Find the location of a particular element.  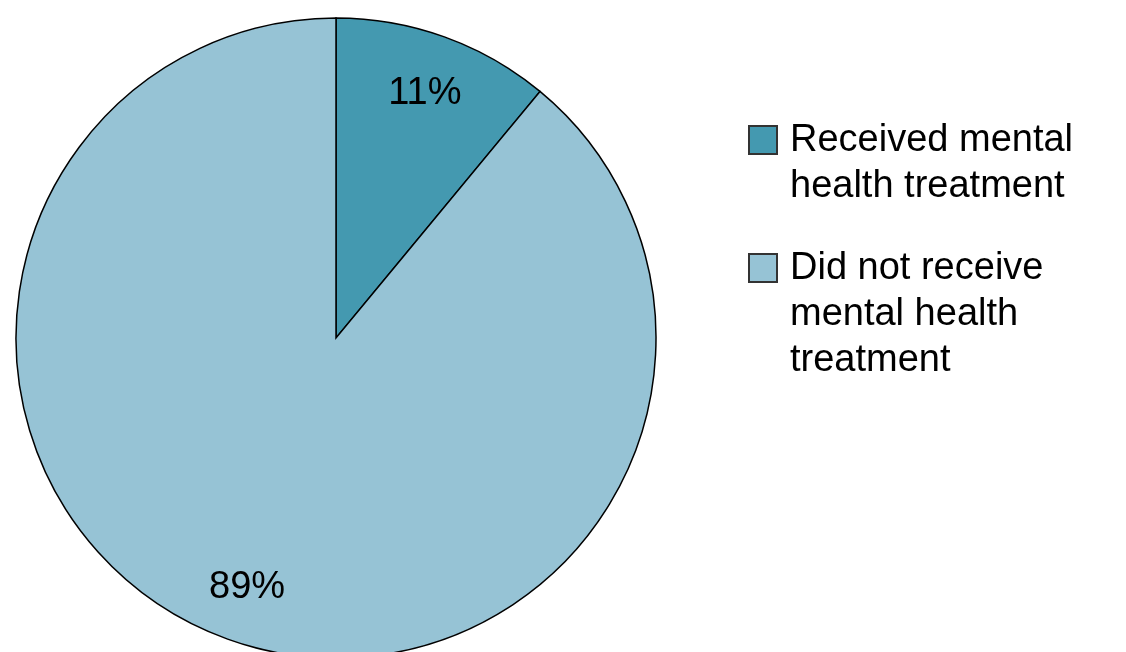

legend-label: Received mental health treatment is located at coordinates (932, 161).